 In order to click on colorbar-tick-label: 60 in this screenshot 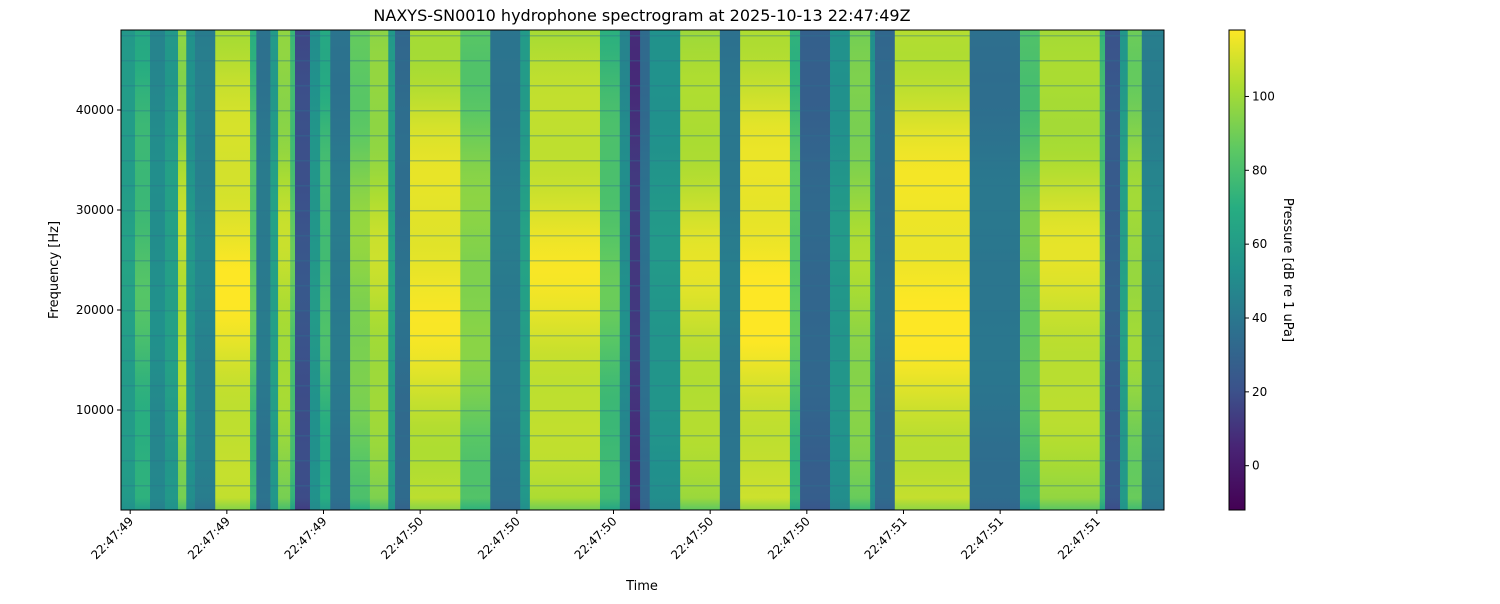, I will do `click(1259, 244)`.